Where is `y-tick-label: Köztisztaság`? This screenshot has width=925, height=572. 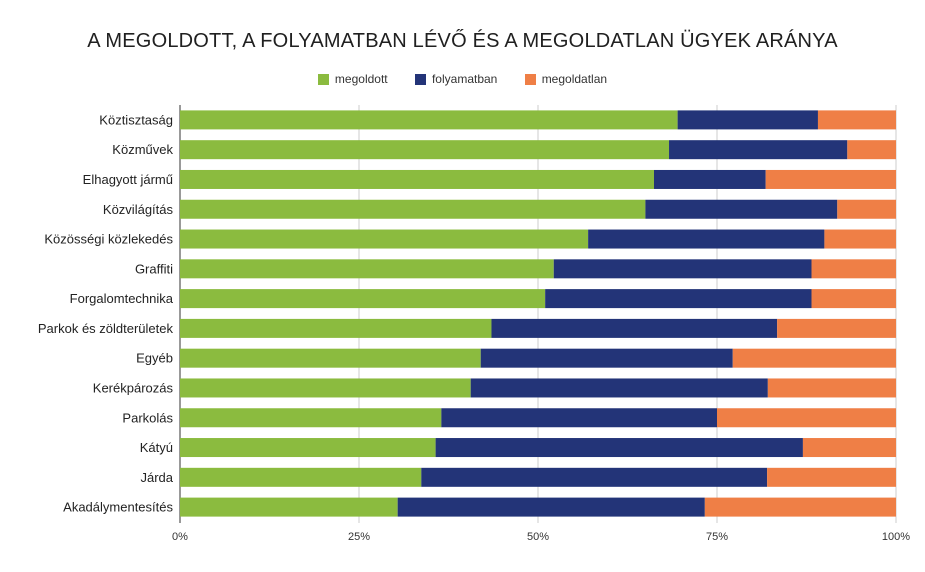 y-tick-label: Köztisztaság is located at coordinates (136, 119).